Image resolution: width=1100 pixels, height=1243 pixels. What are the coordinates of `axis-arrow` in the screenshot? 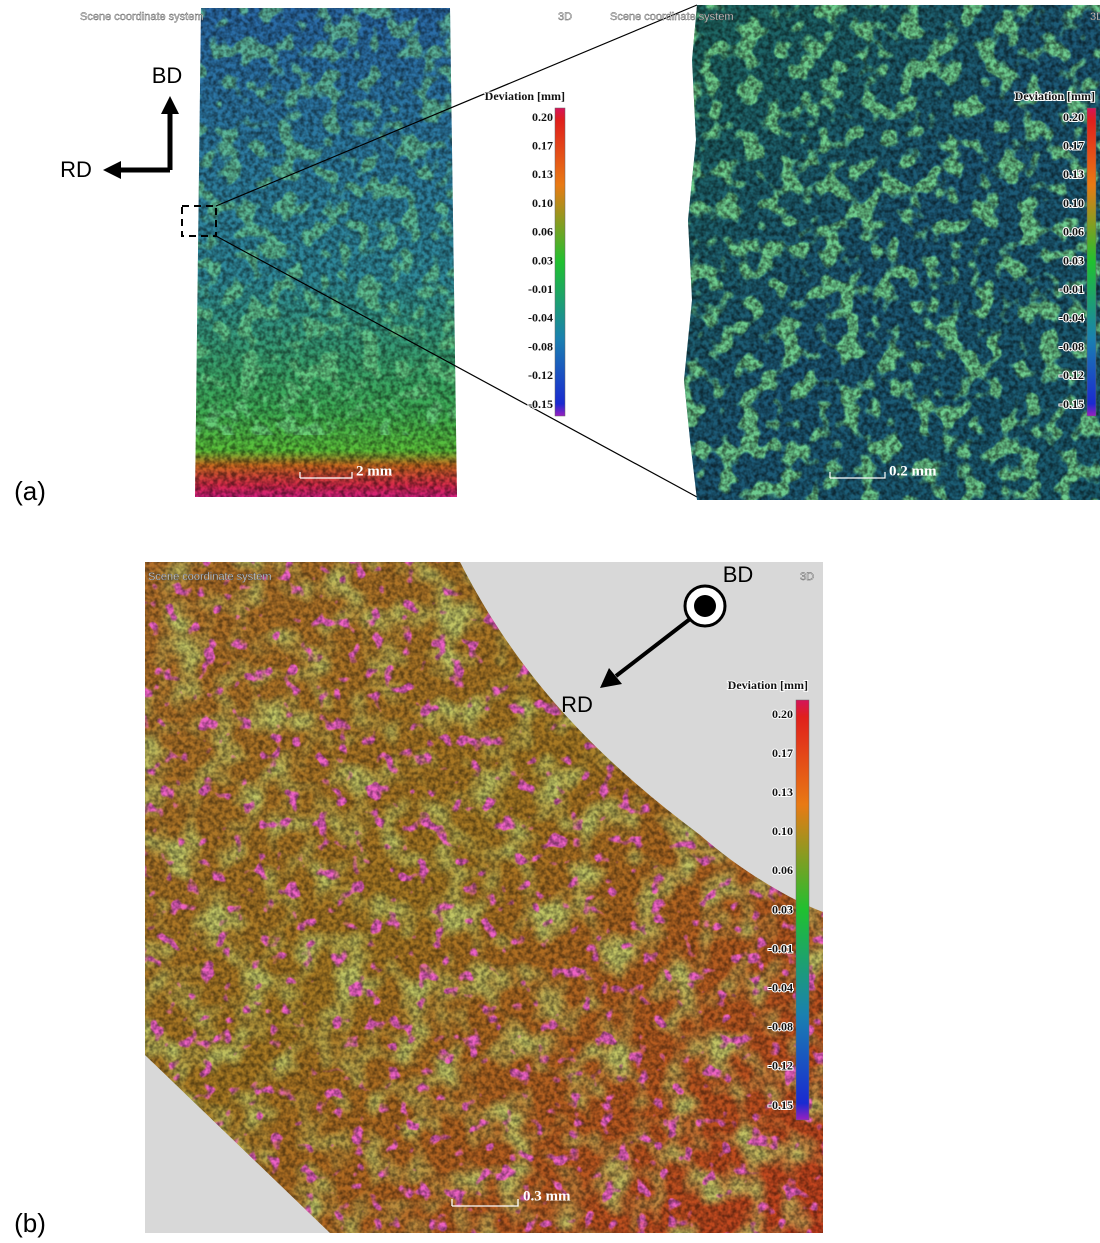 It's located at (653, 647).